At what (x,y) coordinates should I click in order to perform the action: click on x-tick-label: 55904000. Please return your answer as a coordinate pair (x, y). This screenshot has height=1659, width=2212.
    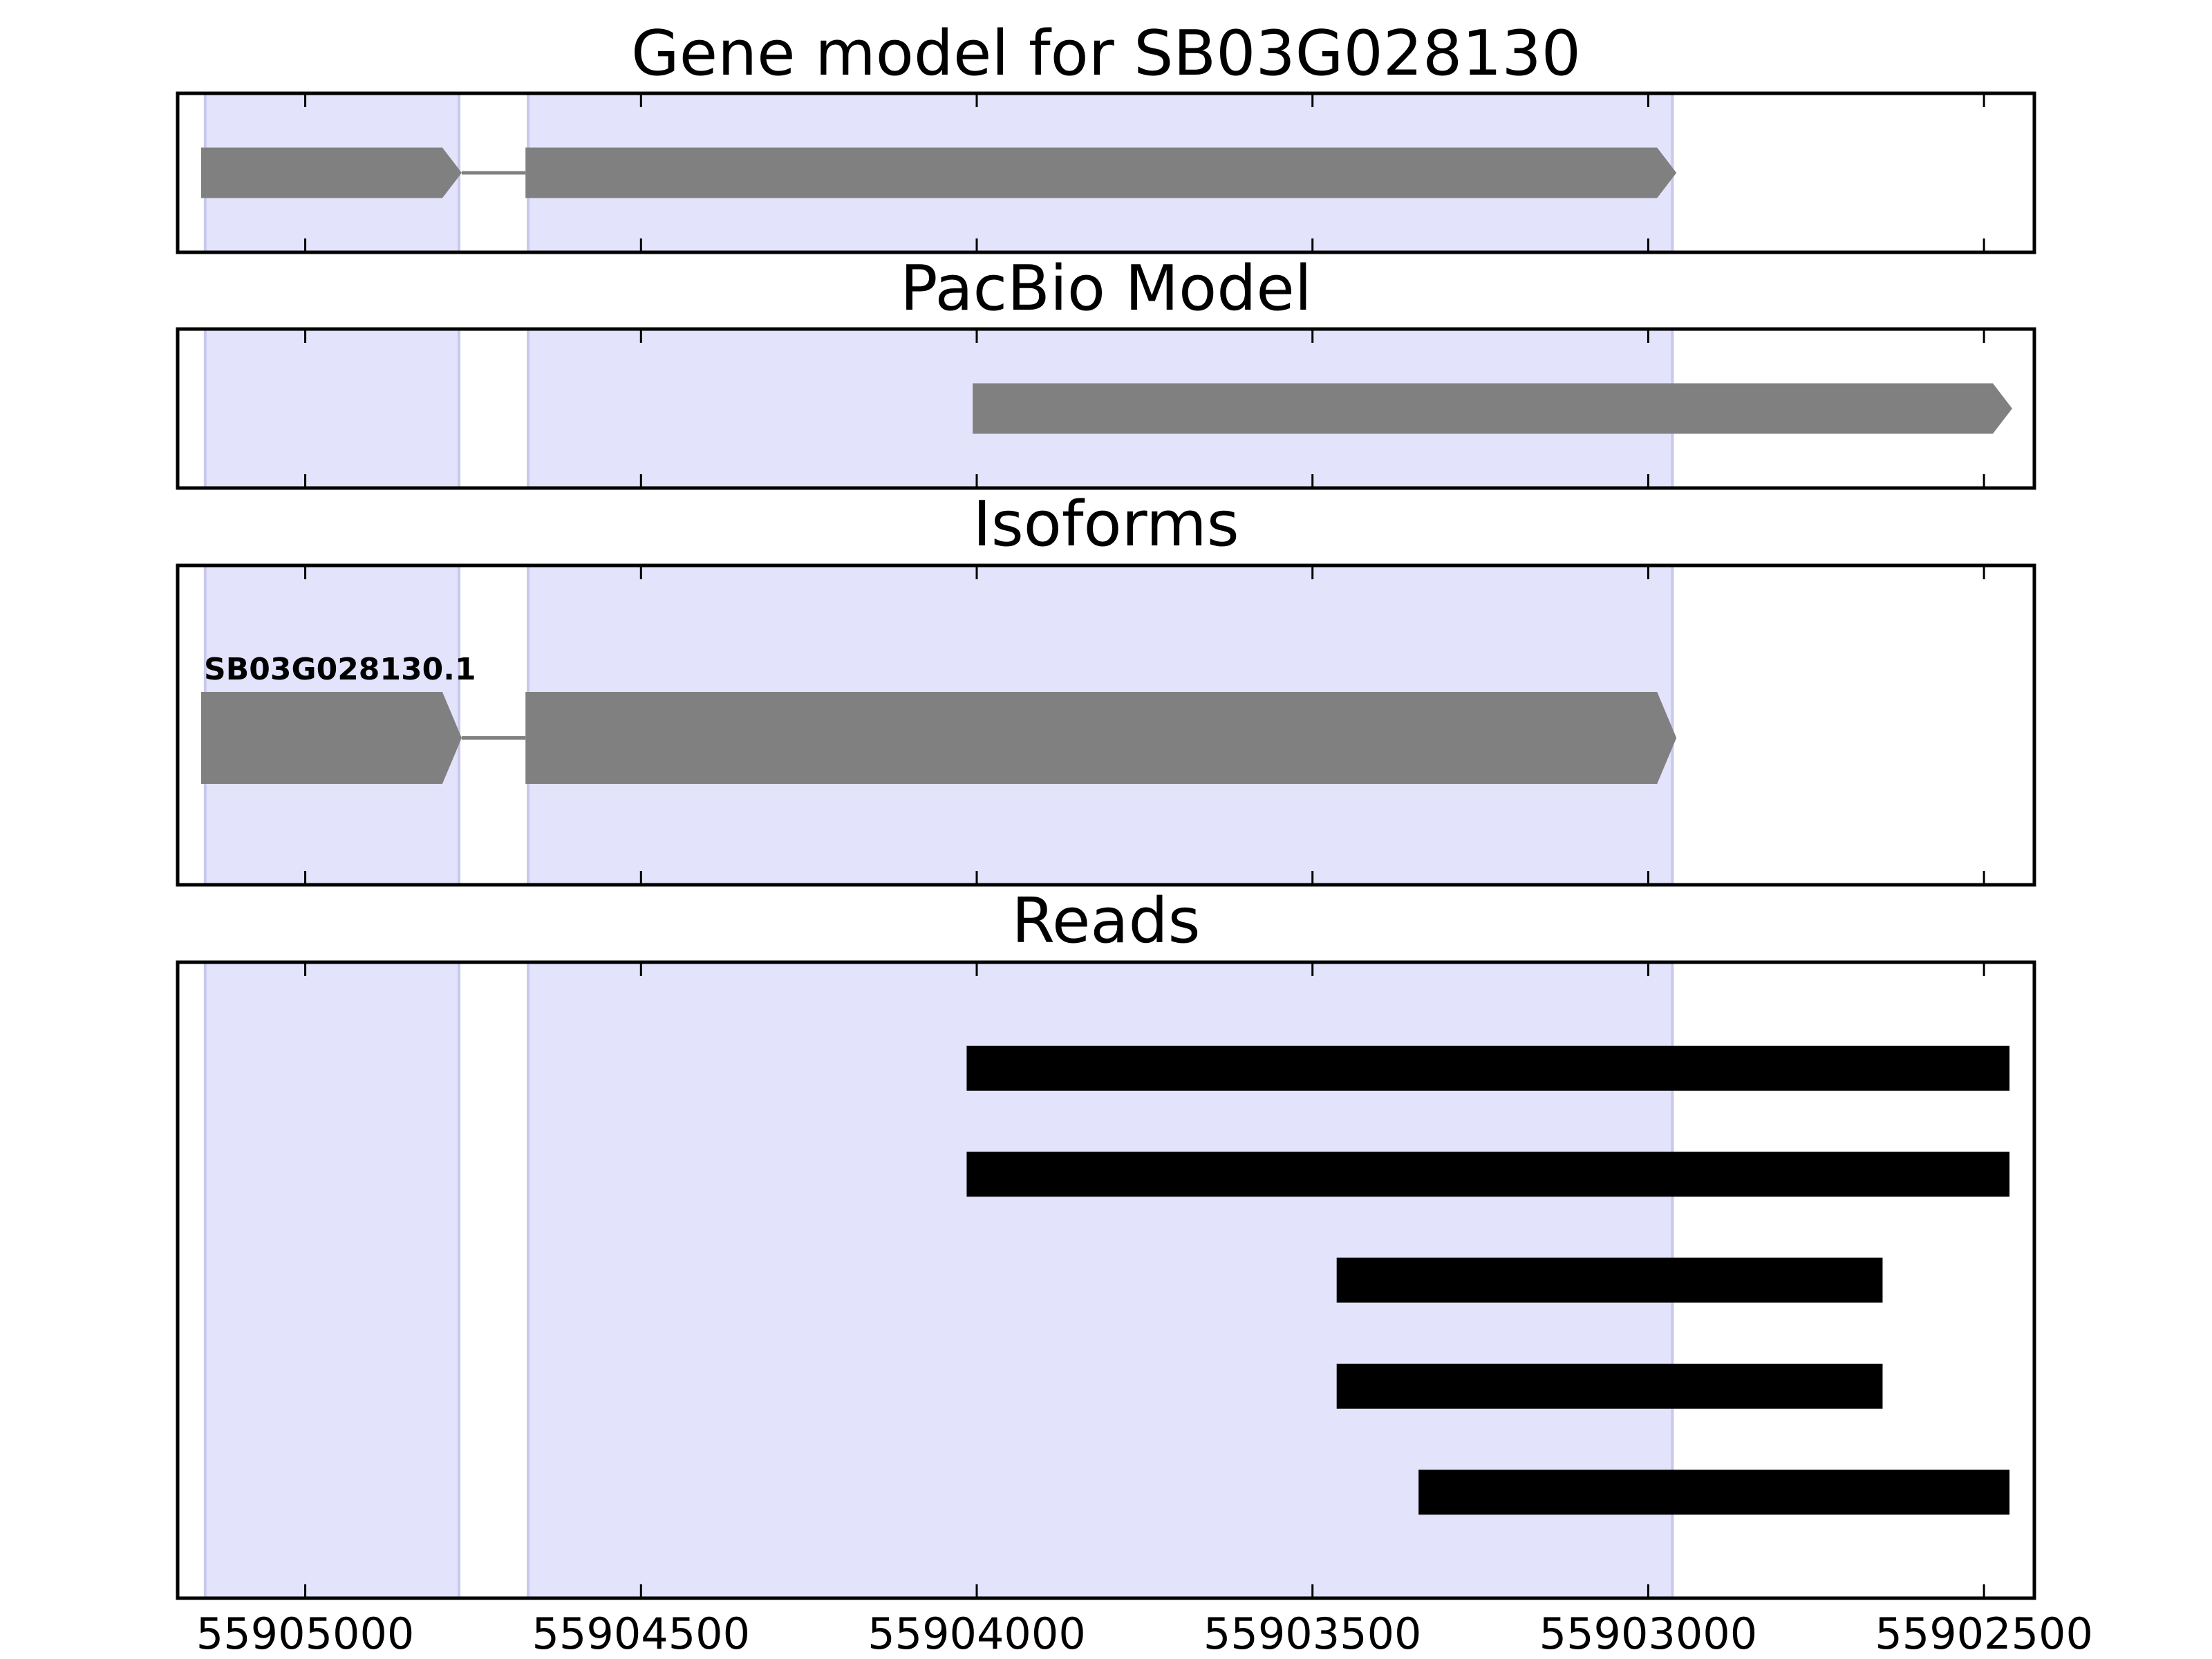
    Looking at the image, I should click on (977, 1634).